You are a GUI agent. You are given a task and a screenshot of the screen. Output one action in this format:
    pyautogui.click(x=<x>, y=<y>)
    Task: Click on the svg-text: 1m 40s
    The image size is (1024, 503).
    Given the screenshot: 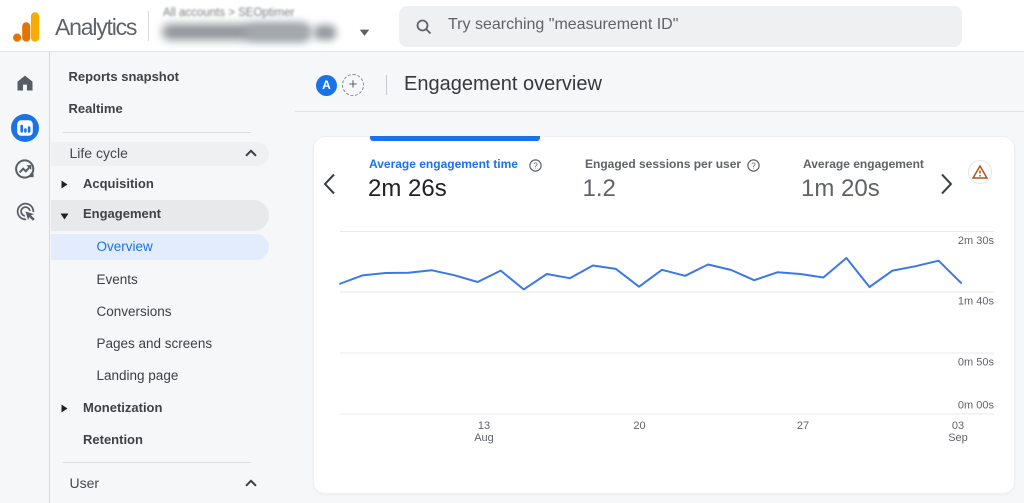 What is the action you would take?
    pyautogui.click(x=976, y=302)
    